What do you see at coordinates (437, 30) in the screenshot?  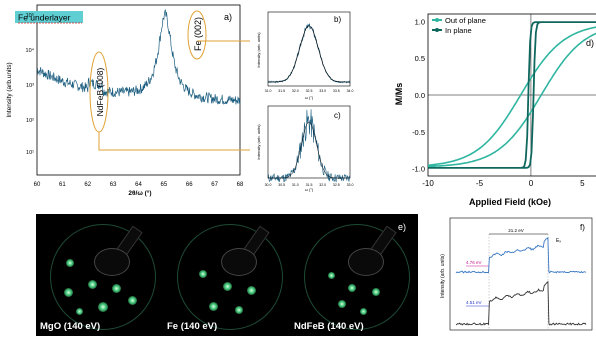 I see `legend-marker-in-plane` at bounding box center [437, 30].